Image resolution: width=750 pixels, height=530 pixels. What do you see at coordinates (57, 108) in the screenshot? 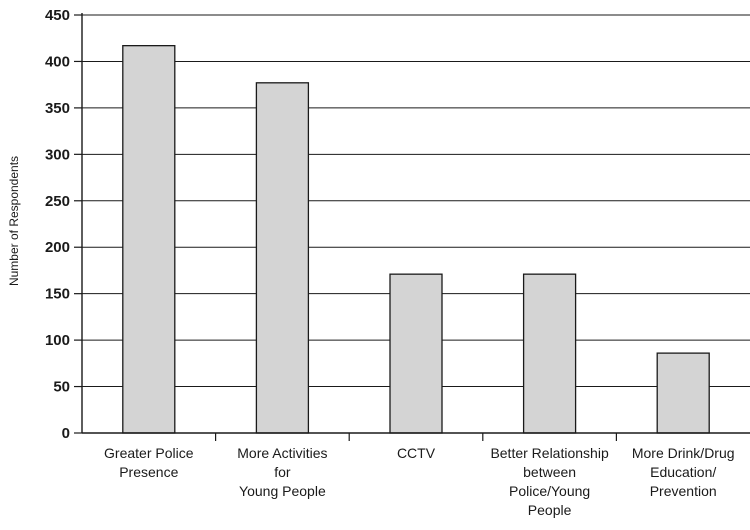
I see `y-tick-label: 350` at bounding box center [57, 108].